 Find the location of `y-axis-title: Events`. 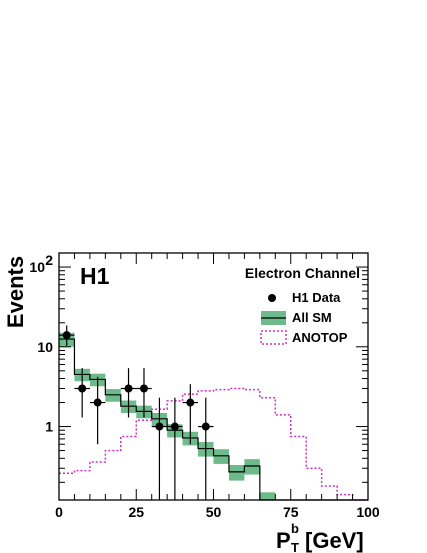

y-axis-title: Events is located at coordinates (15, 292).